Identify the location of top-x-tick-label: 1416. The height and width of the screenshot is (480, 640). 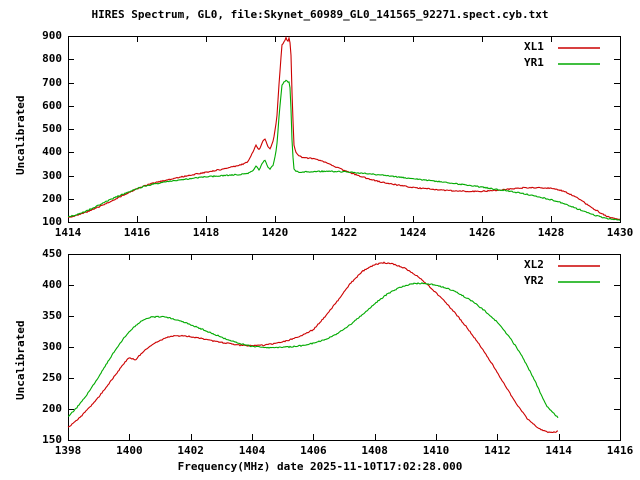
(137, 232).